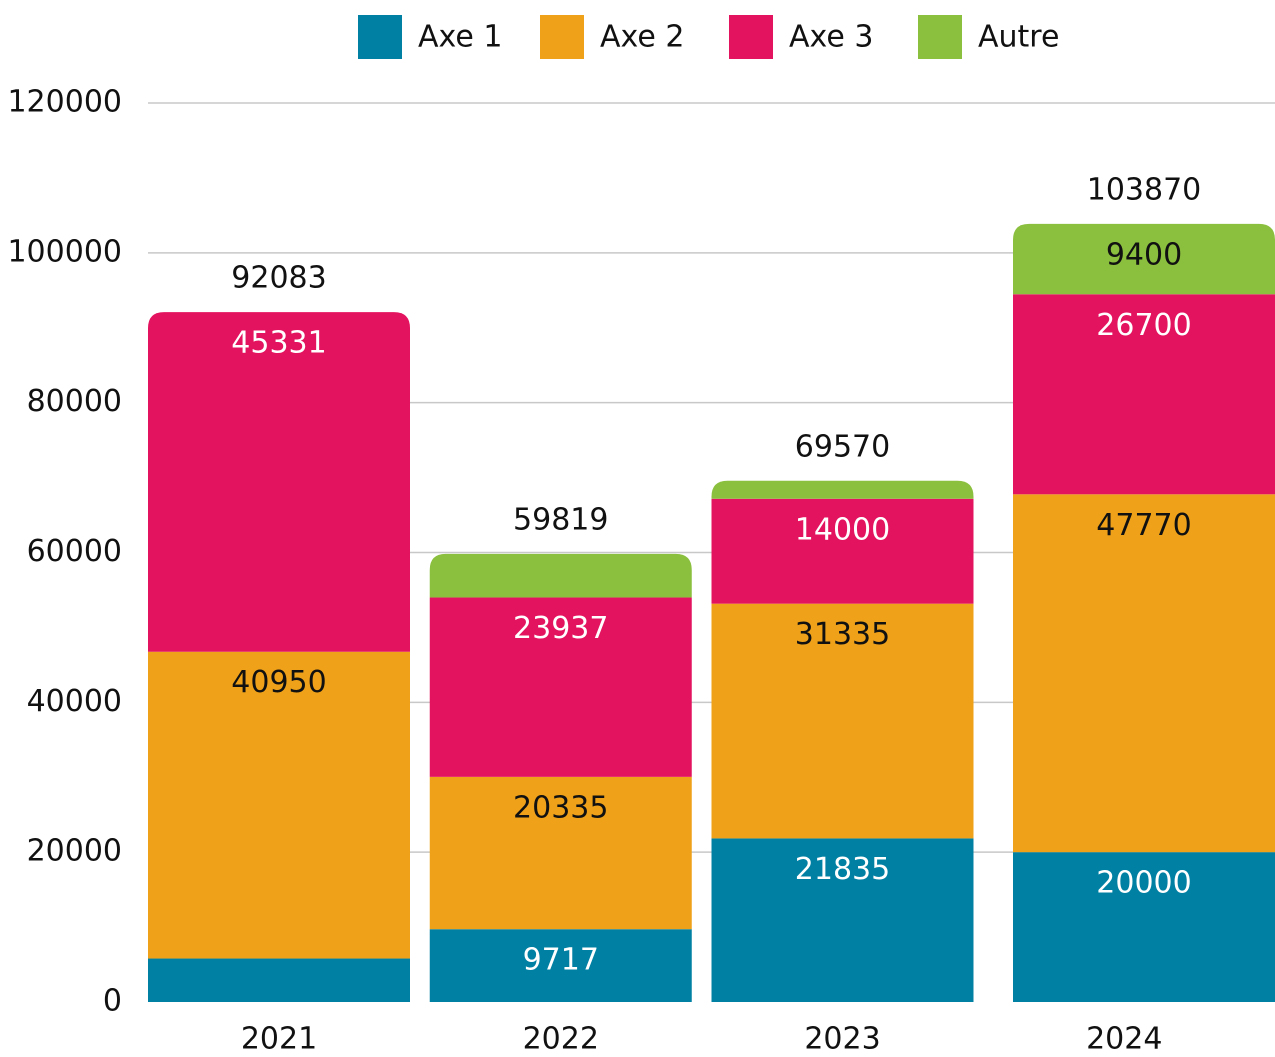 The height and width of the screenshot is (1057, 1275). What do you see at coordinates (74, 401) in the screenshot?
I see `y-tick-label: 80000` at bounding box center [74, 401].